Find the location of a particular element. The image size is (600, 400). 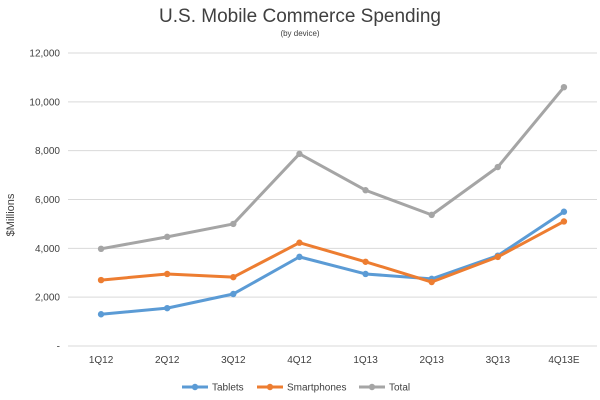

chart-subtitle: (by device) is located at coordinates (299, 33).